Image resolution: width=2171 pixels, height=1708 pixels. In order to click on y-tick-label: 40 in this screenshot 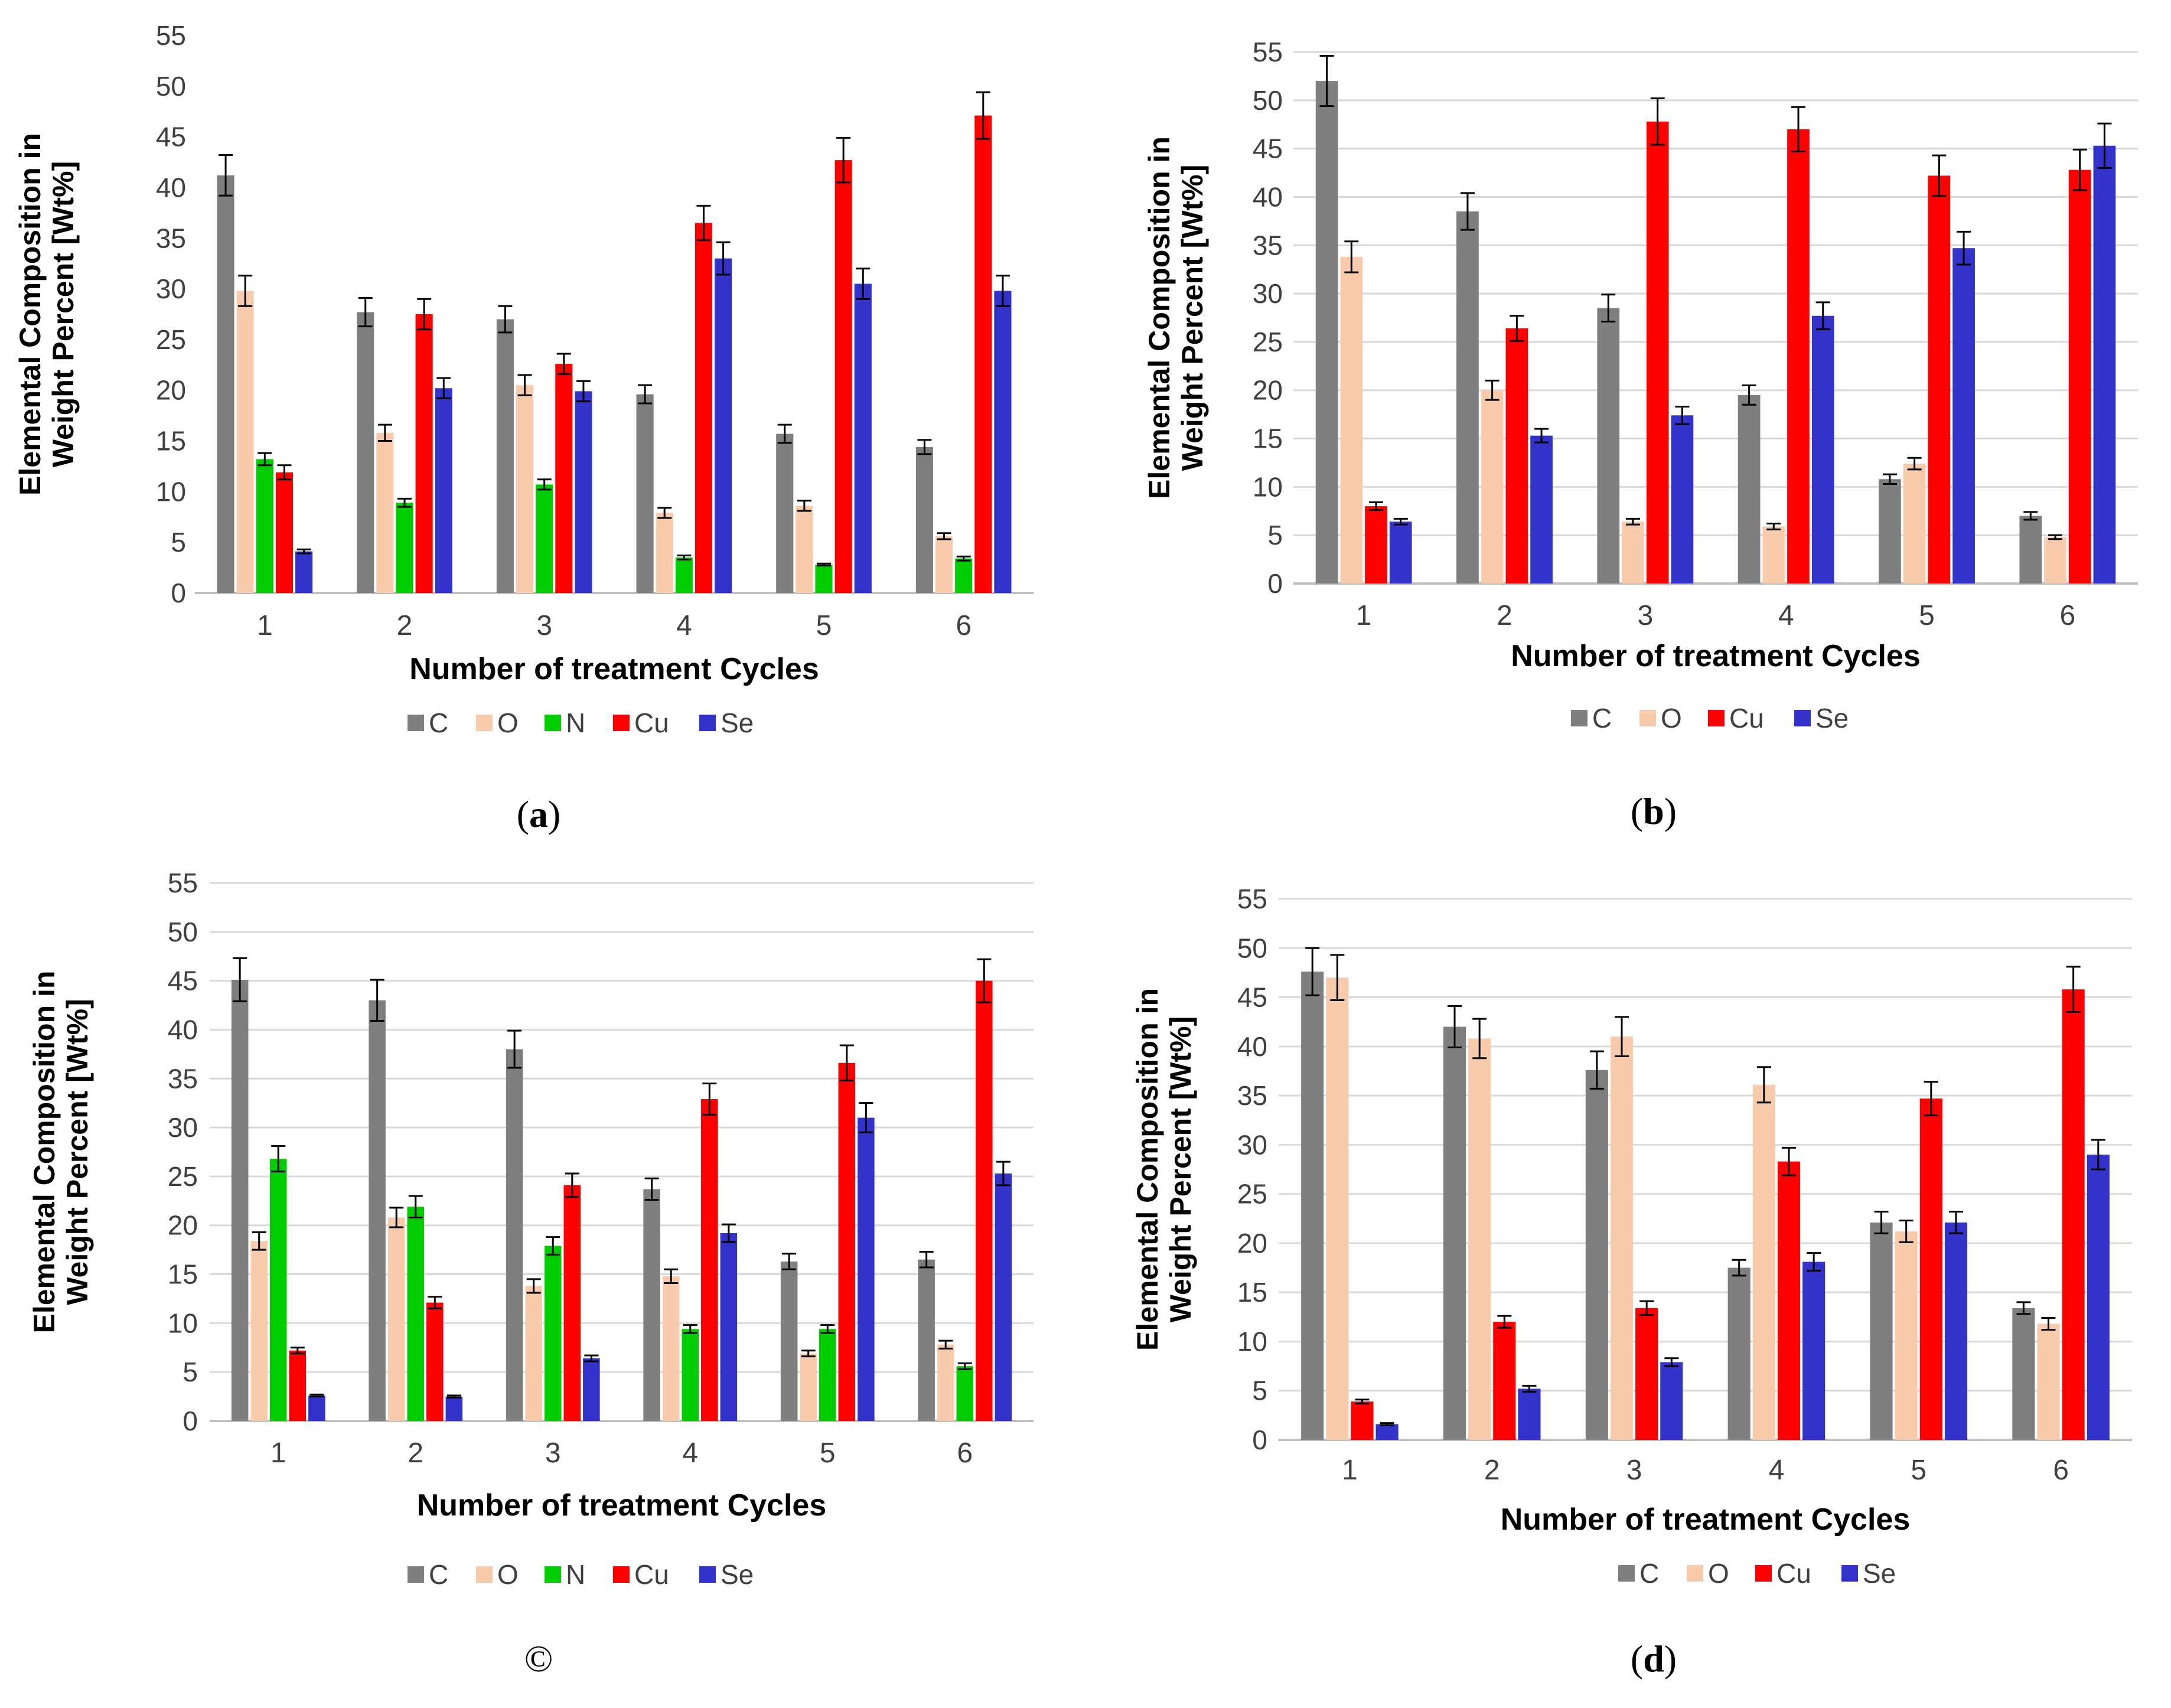, I will do `click(1252, 1046)`.